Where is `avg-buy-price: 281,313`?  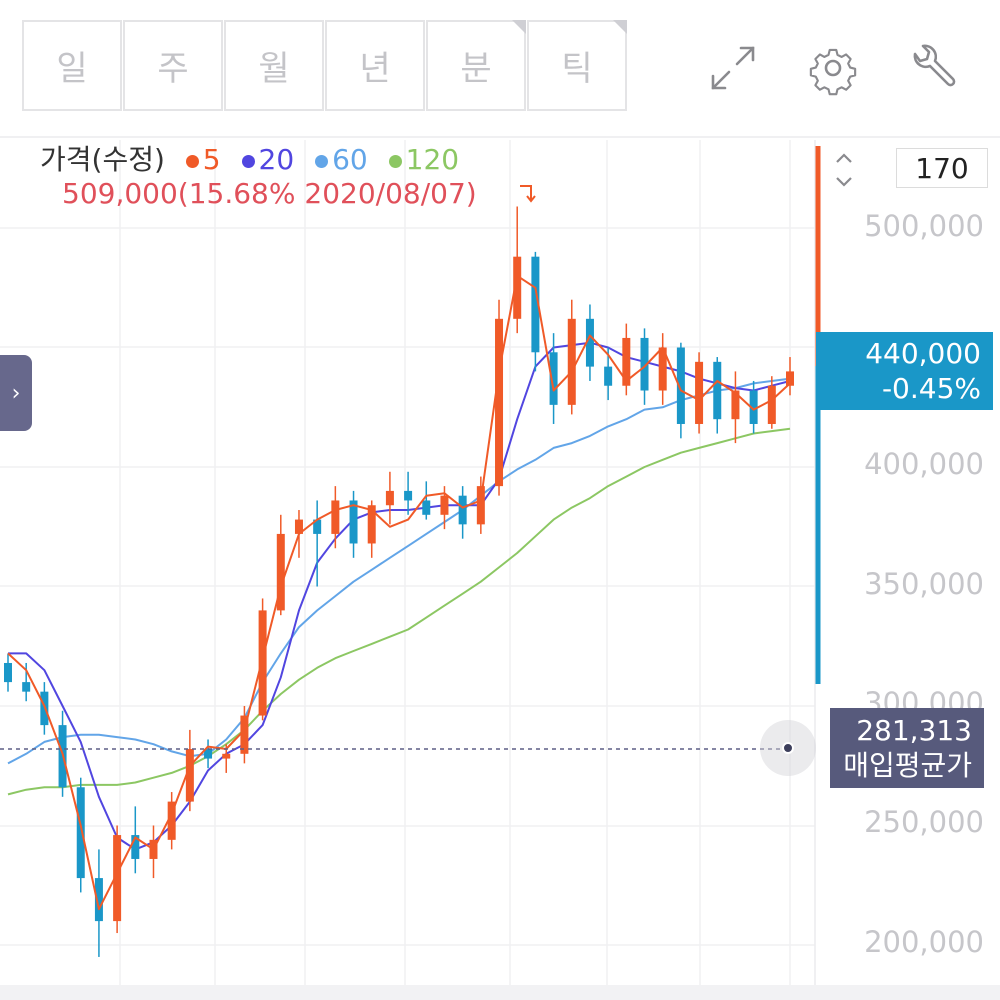 avg-buy-price: 281,313 is located at coordinates (914, 730).